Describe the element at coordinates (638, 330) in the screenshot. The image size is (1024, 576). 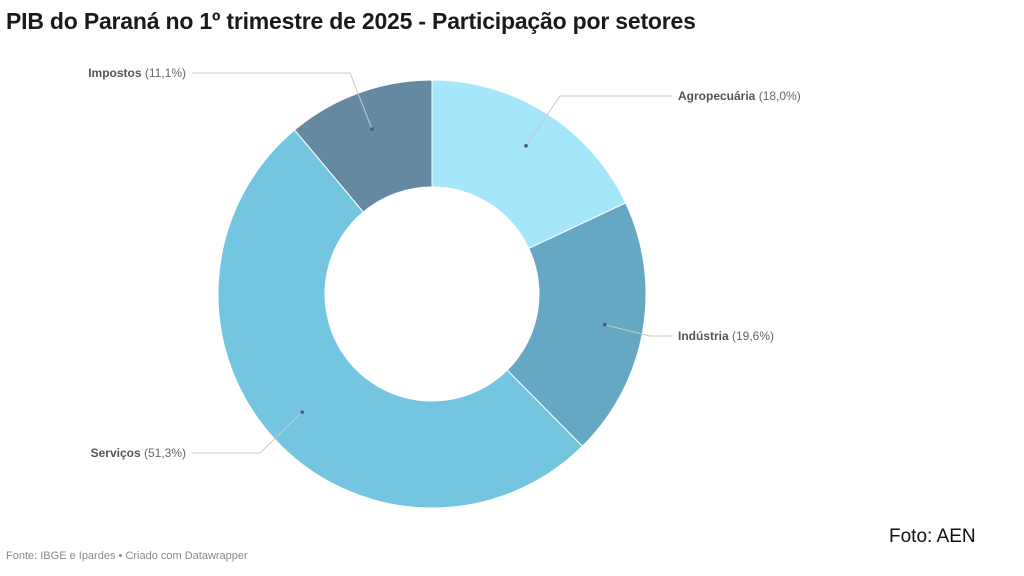
I see `leader-industria` at that location.